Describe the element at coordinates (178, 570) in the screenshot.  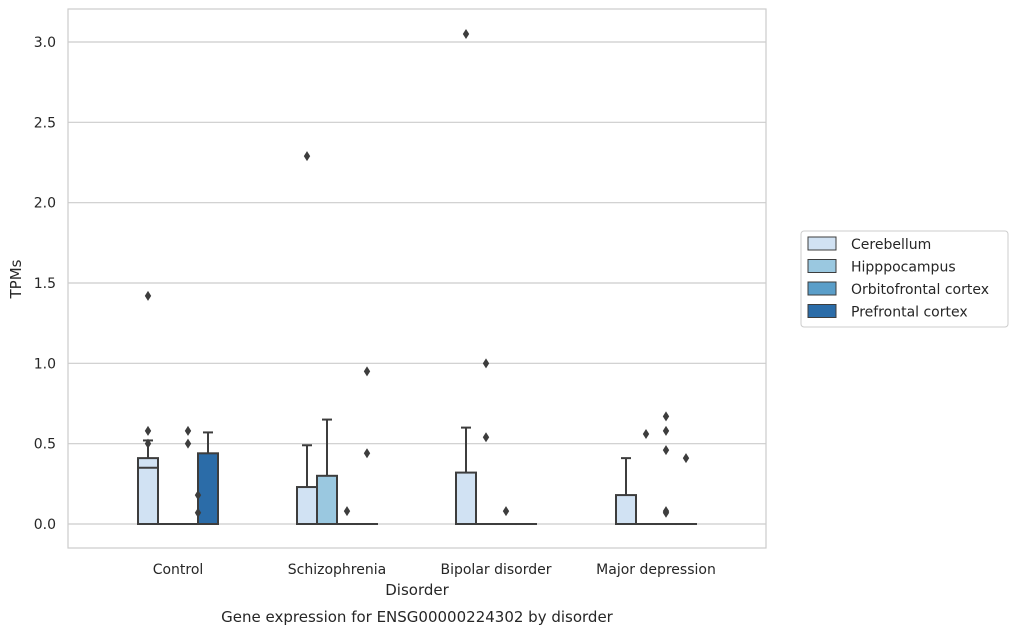
I see `x-tick-label: Control` at that location.